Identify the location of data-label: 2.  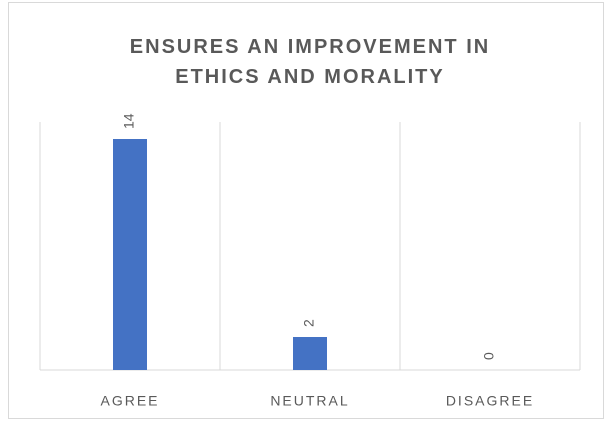
(309, 323).